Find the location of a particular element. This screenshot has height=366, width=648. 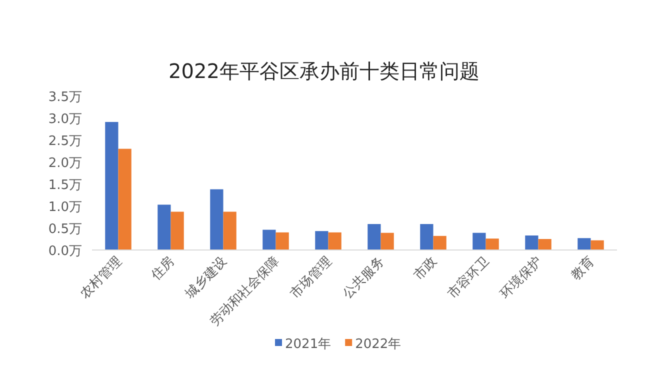

y-tick-label: 0.0万 is located at coordinates (65, 251).